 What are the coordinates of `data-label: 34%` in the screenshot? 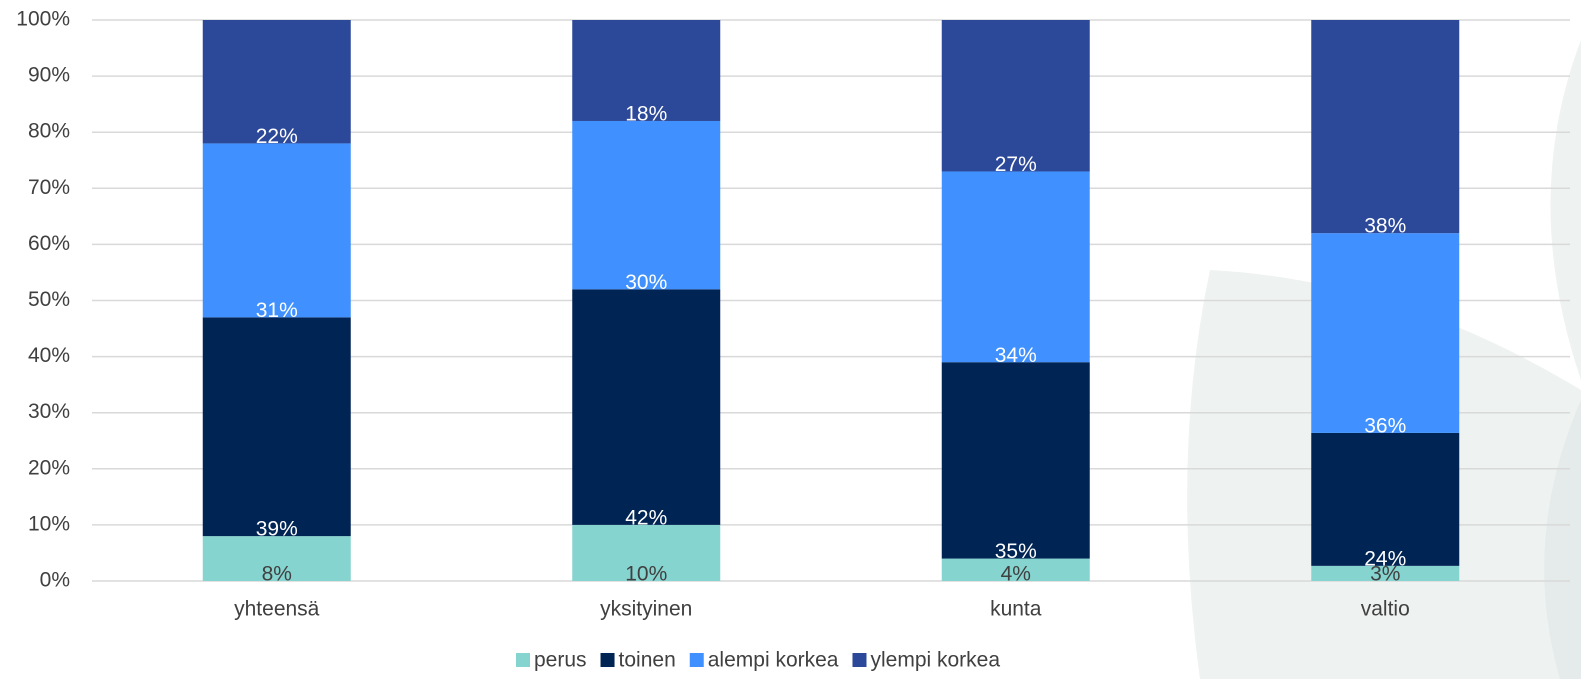 It's located at (1016, 355).